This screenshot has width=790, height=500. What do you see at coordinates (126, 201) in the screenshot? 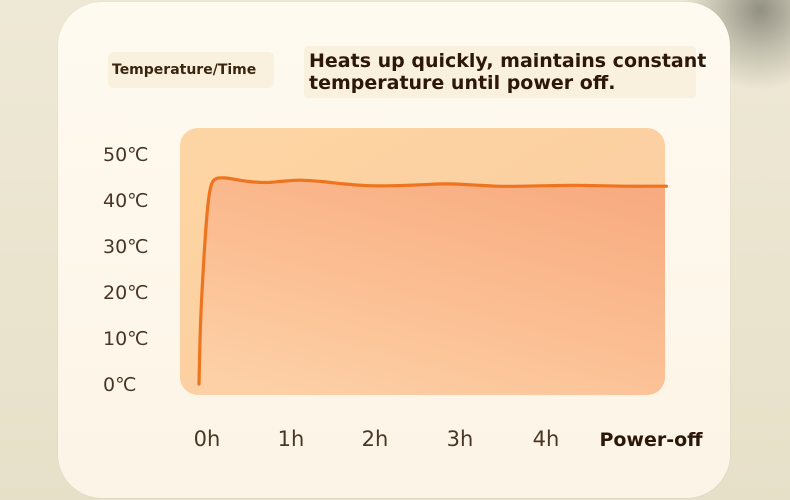
I see `y-tick-label: 40℃` at bounding box center [126, 201].